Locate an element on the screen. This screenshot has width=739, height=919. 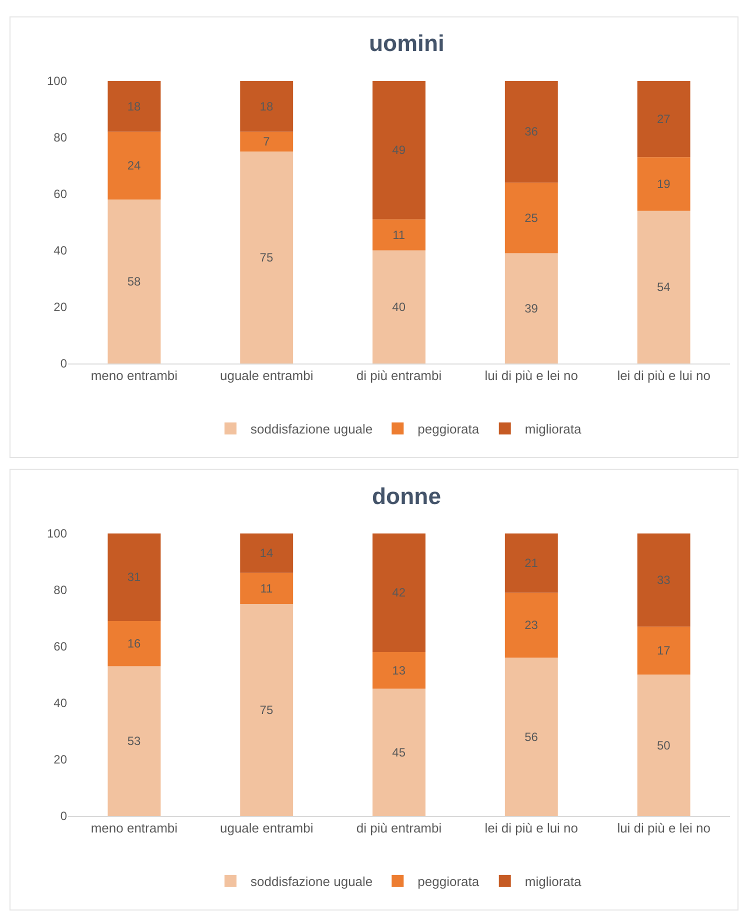
data-label: 23 is located at coordinates (531, 625).